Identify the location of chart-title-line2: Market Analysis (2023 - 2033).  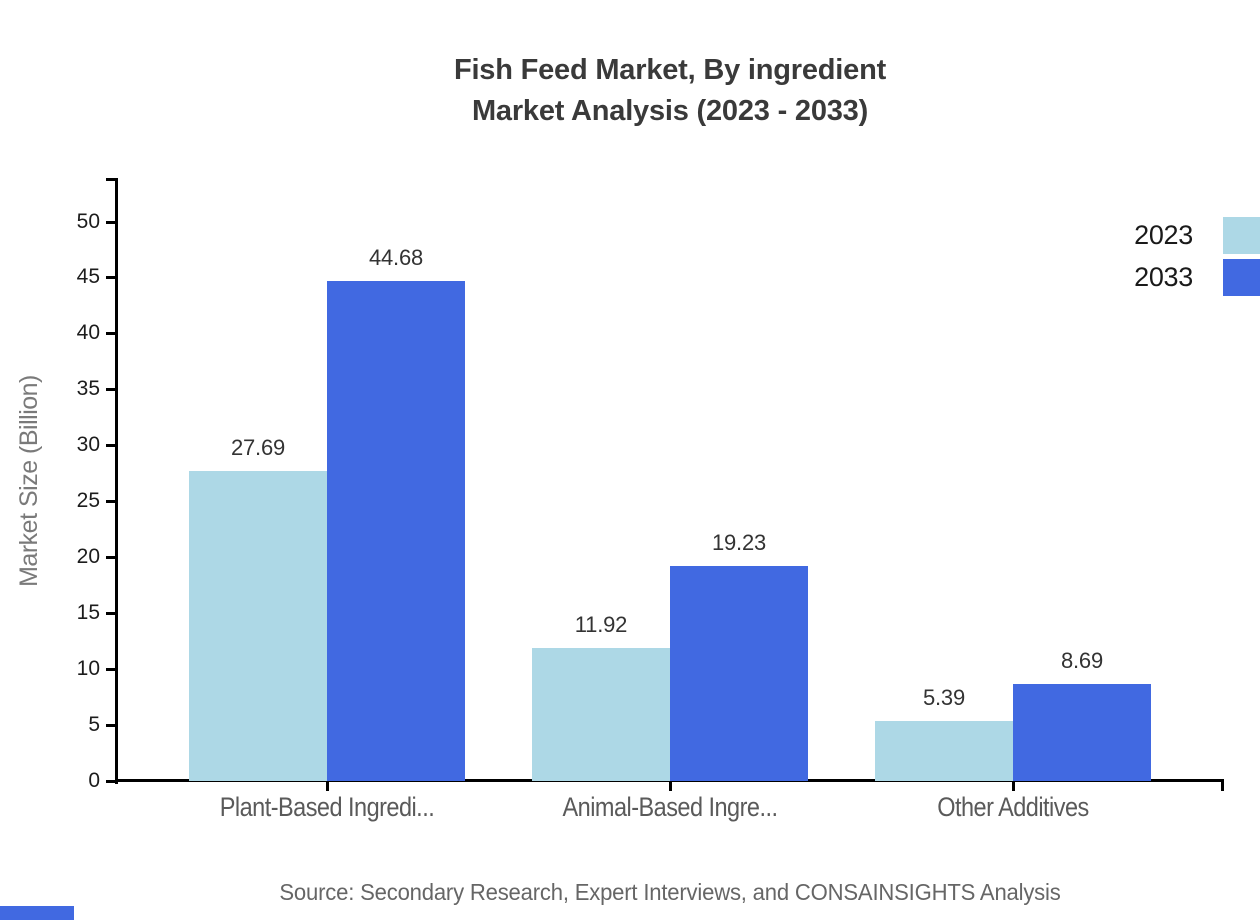
(670, 111).